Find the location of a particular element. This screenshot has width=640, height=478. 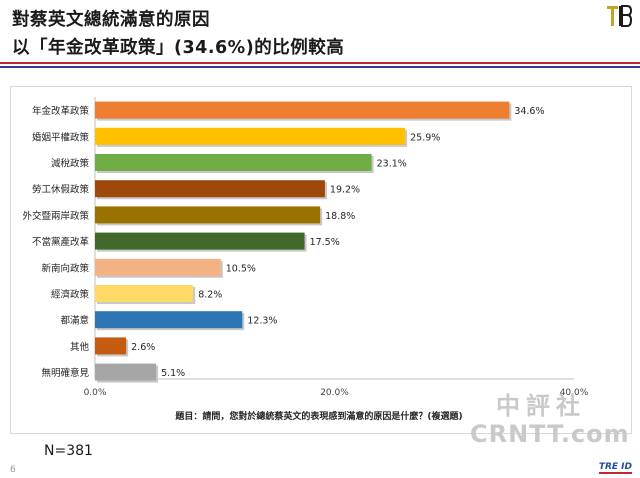

page-number: 6 is located at coordinates (13, 470).